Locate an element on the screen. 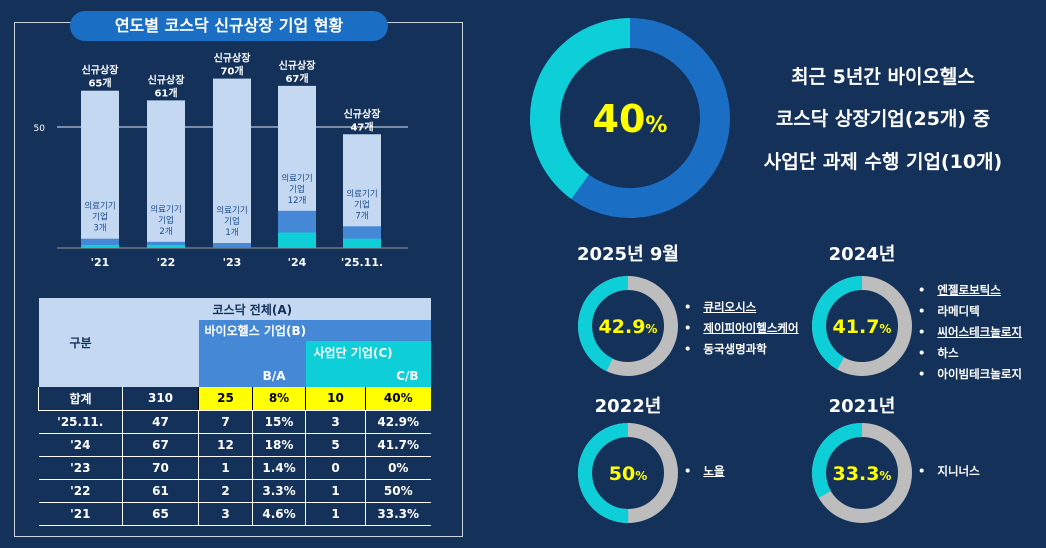 Image resolution: width=1046 pixels, height=548 pixels. table-cell: '24 is located at coordinates (80, 445).